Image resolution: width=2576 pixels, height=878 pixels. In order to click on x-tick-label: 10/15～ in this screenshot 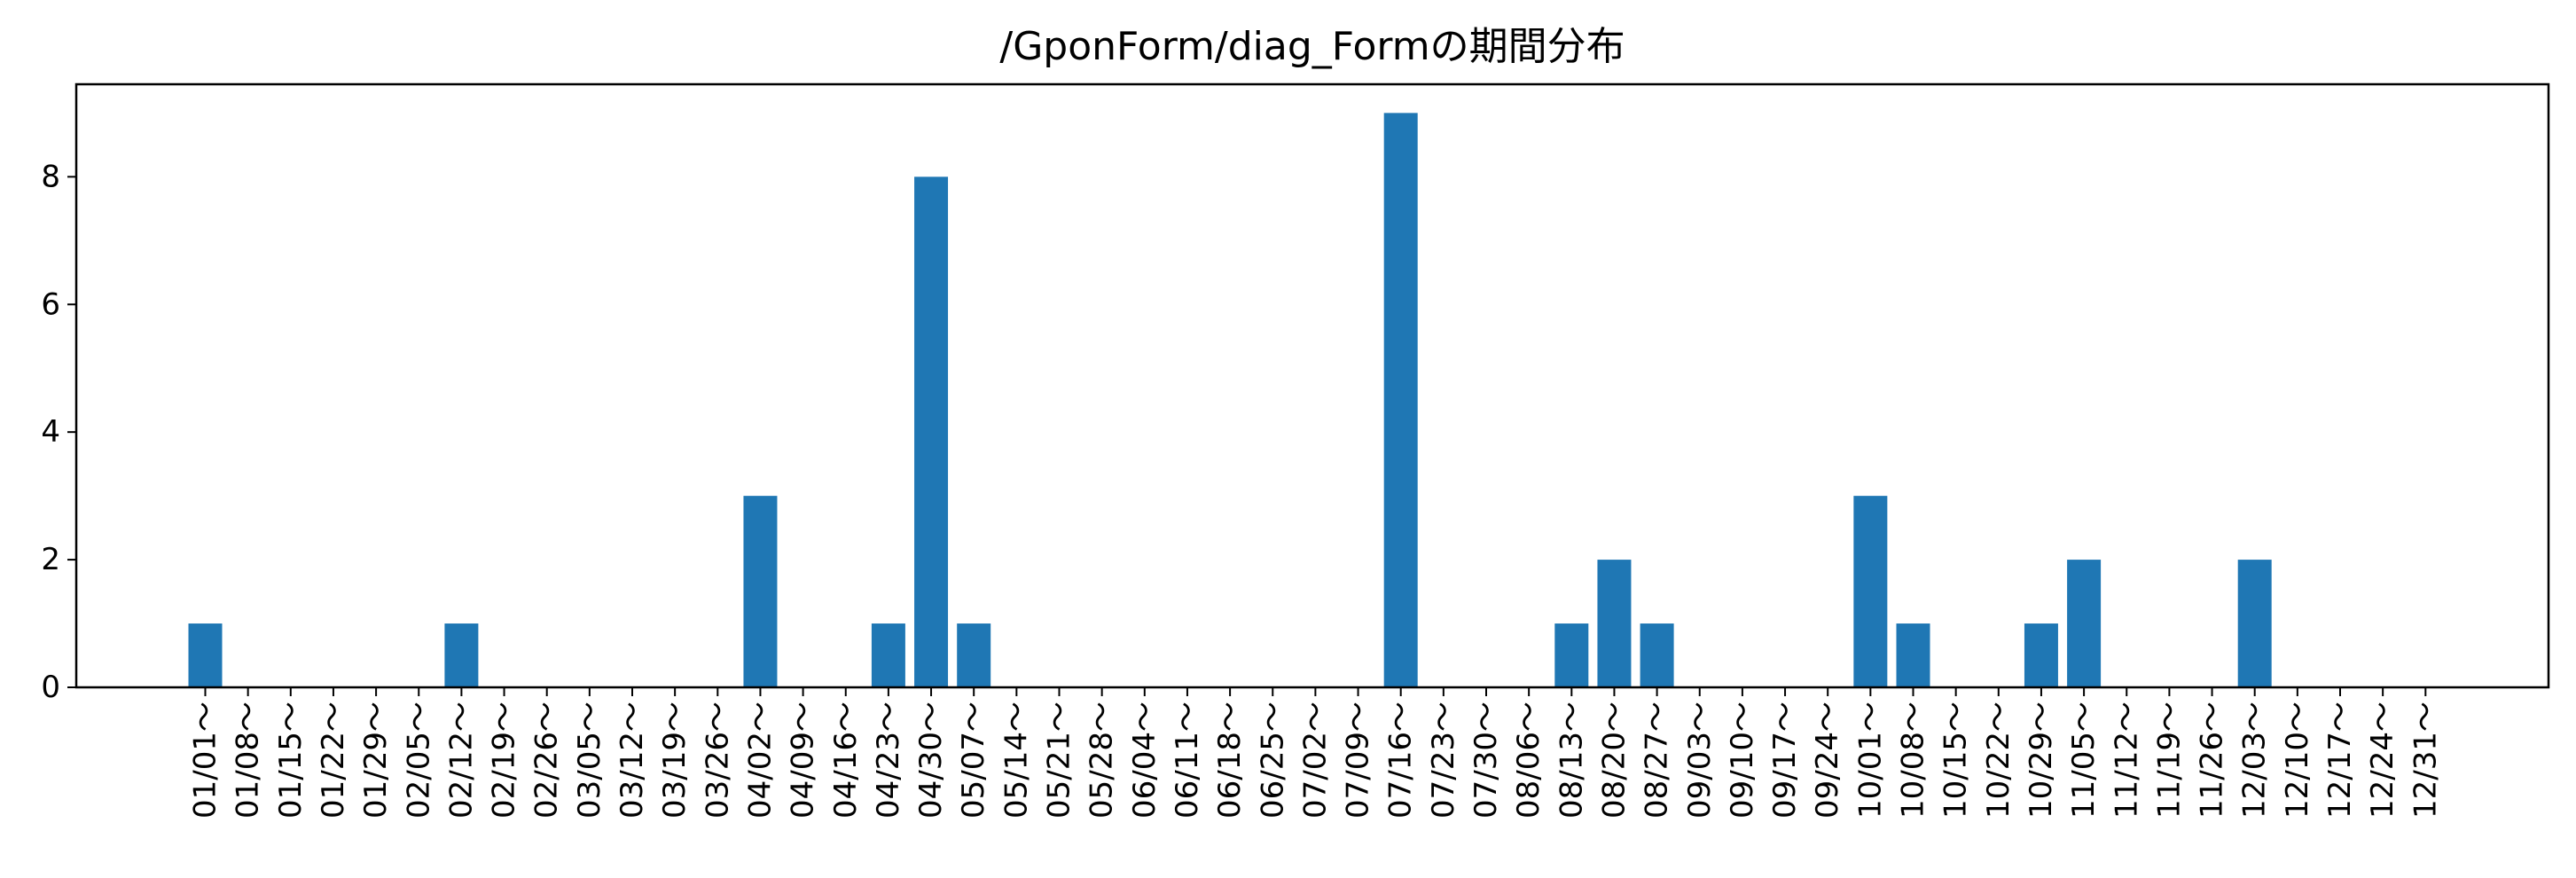, I will do `click(1956, 761)`.